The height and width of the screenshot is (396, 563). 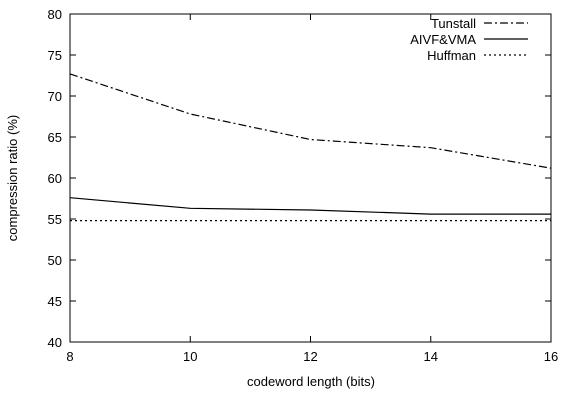 What do you see at coordinates (451, 55) in the screenshot?
I see `legend-label: Huffman` at bounding box center [451, 55].